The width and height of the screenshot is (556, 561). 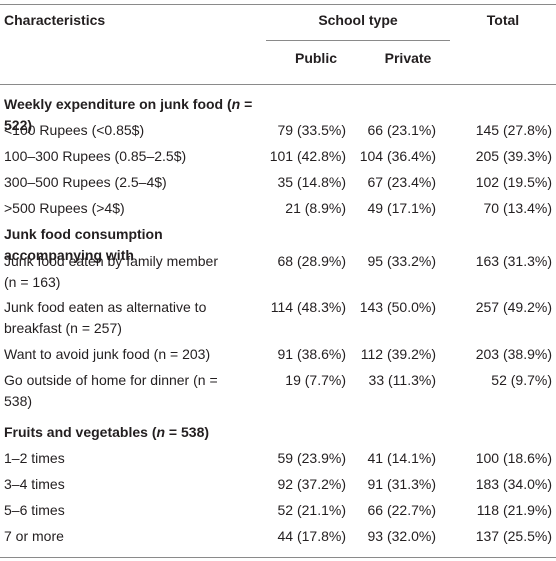 I want to click on section-title-prefix: Weekly expenditure on junk food (, so click(x=118, y=104).